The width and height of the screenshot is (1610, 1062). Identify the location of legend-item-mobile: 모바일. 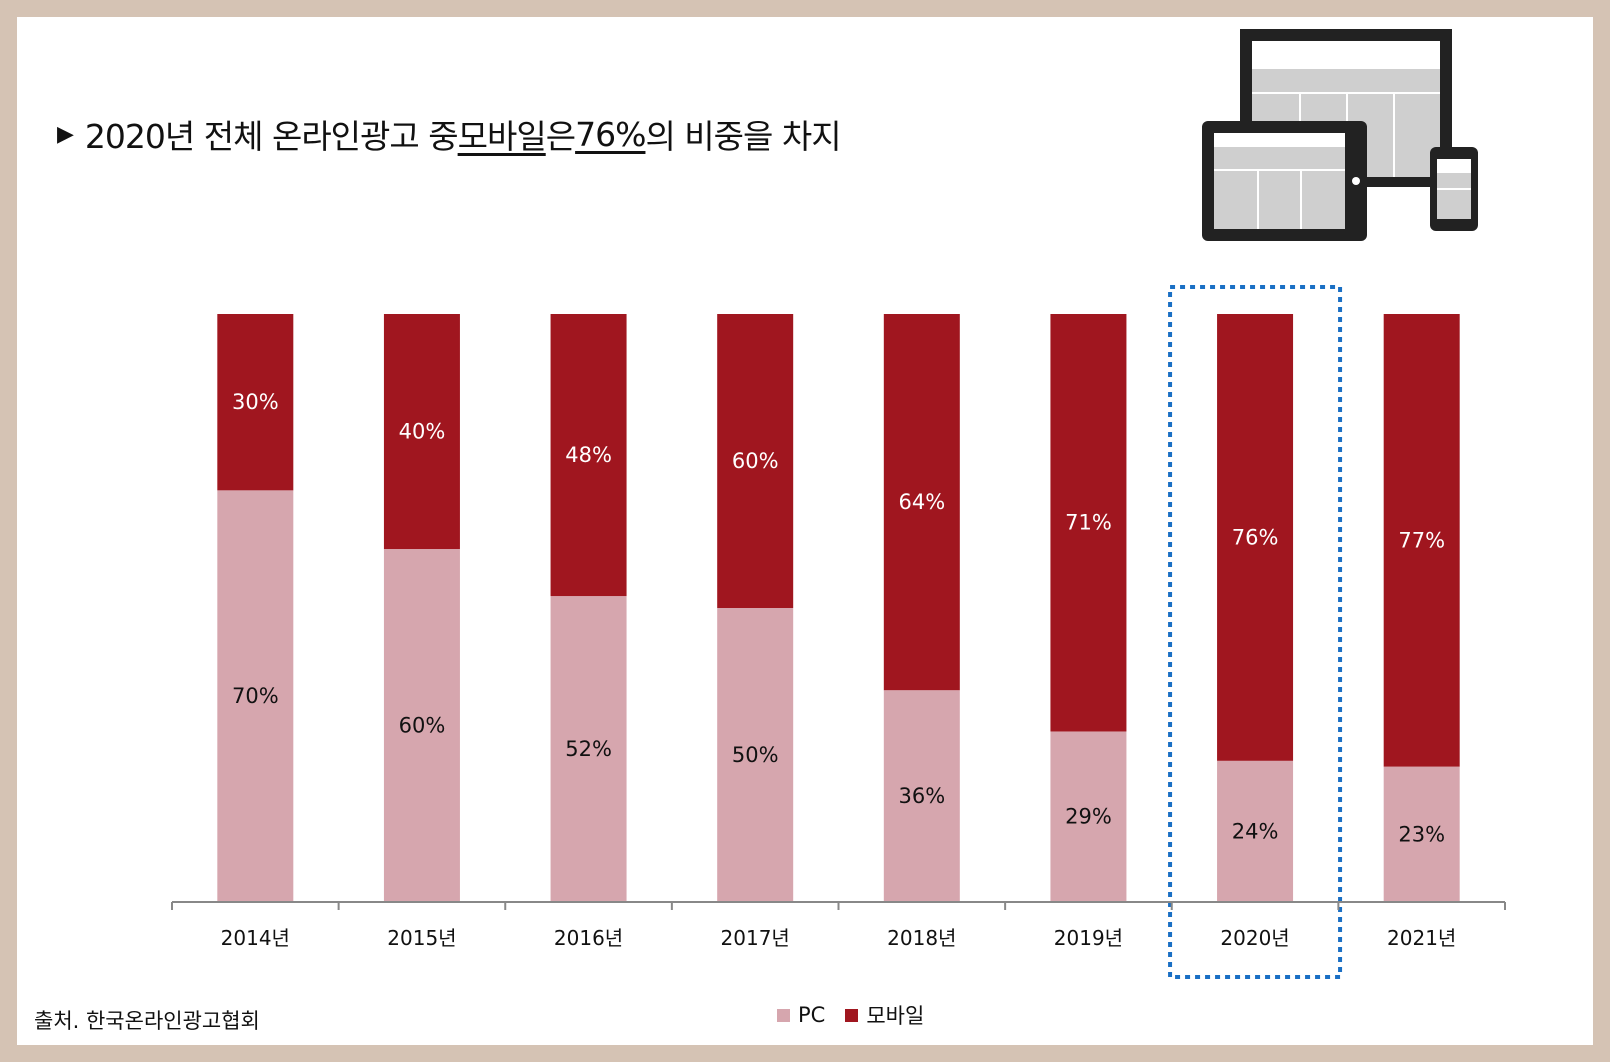
(884, 1015).